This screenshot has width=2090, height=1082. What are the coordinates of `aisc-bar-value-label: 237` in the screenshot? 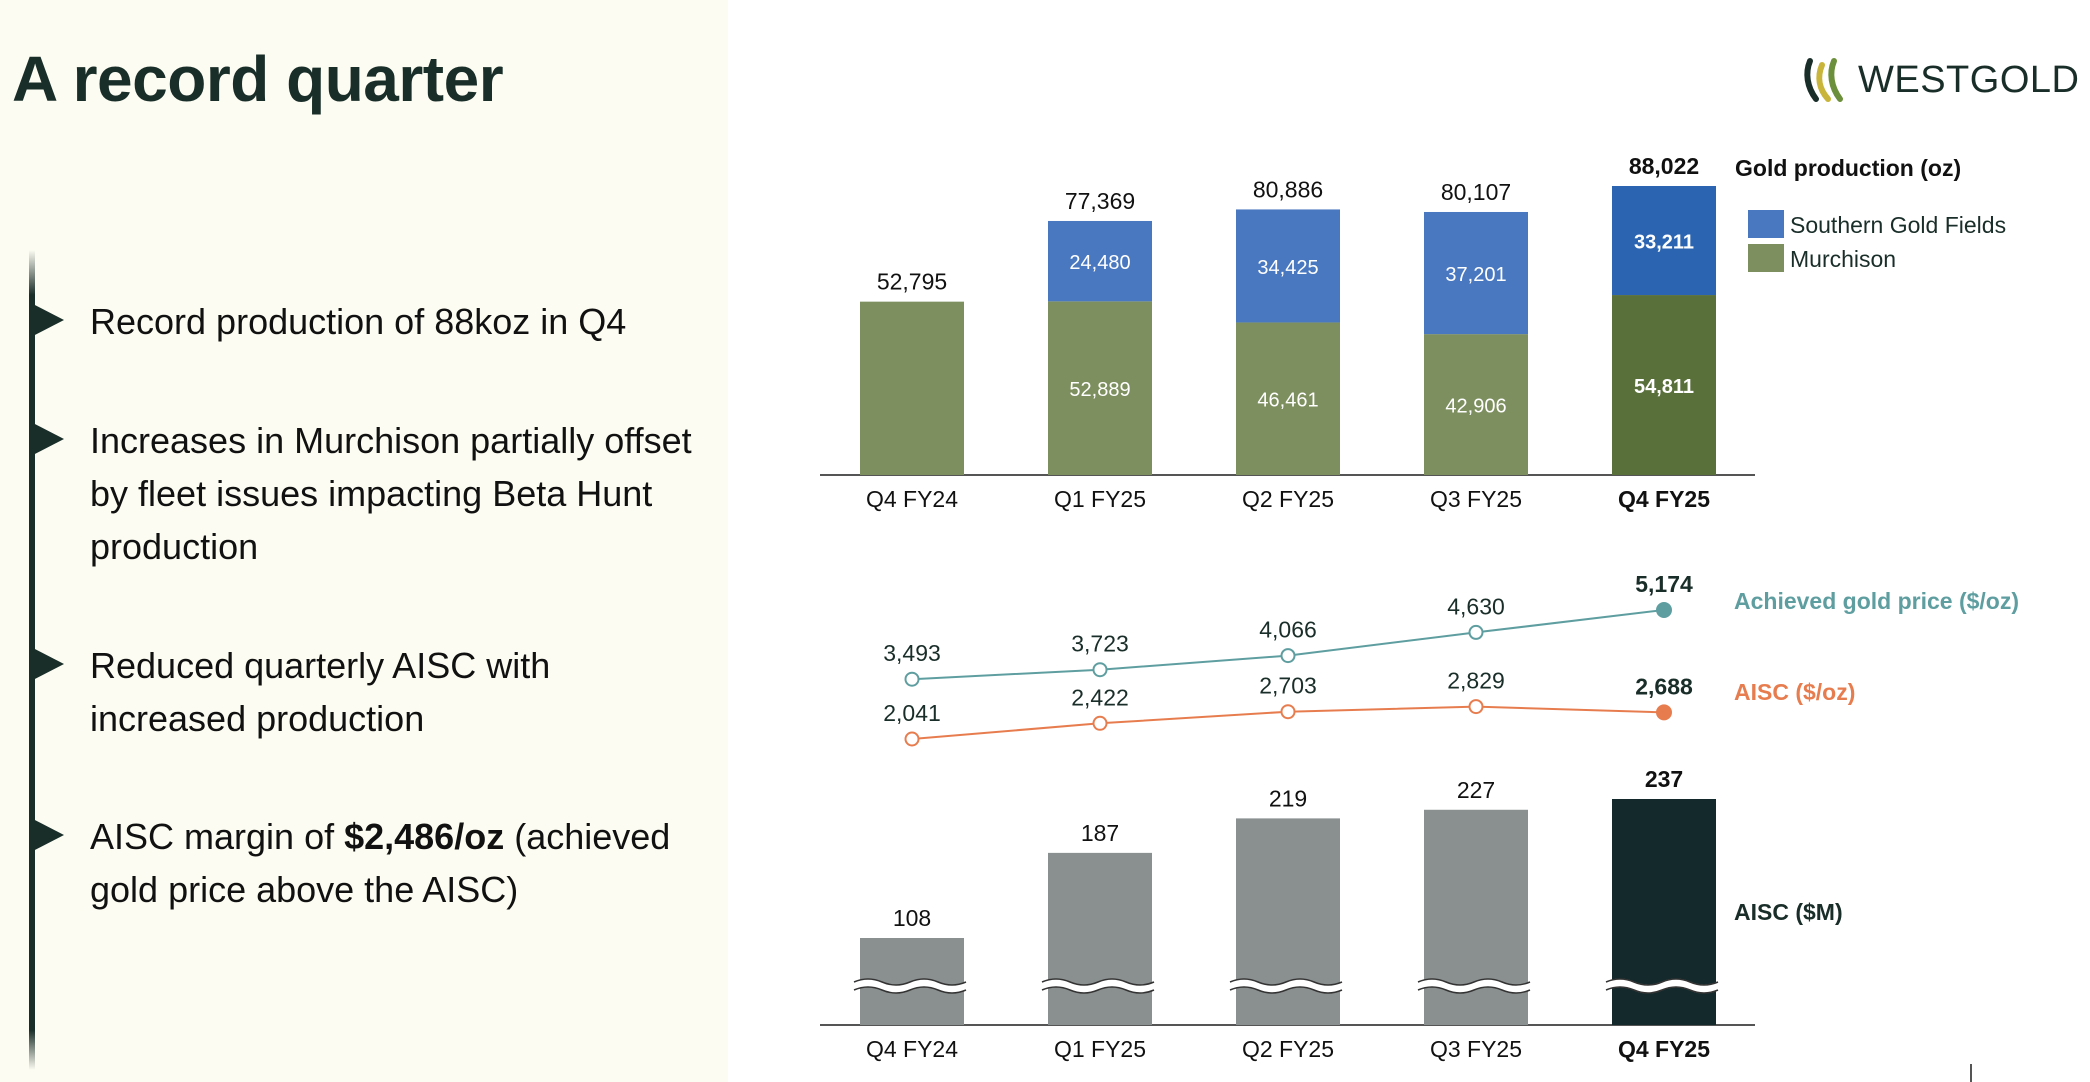 It's located at (1664, 779).